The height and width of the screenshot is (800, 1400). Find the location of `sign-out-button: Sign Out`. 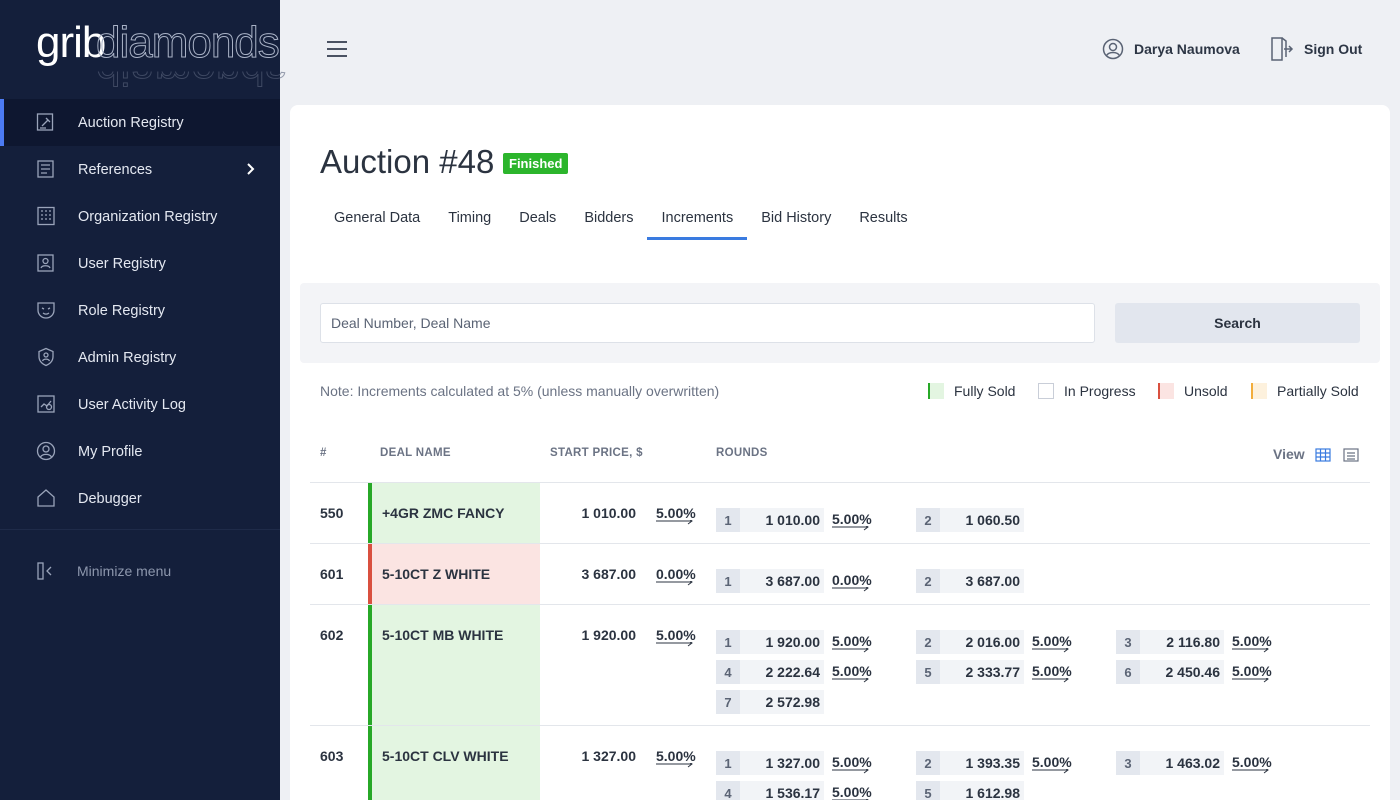

sign-out-button: Sign Out is located at coordinates (1316, 49).